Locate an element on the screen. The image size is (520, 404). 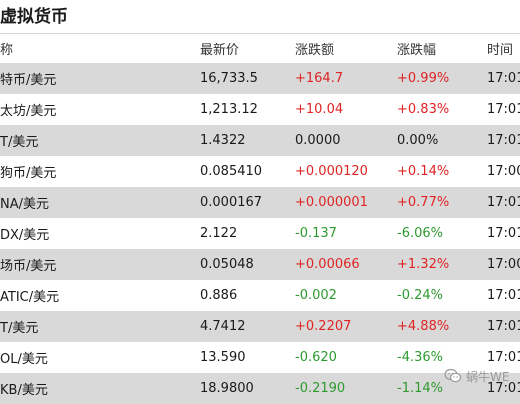
table-row: OL/美元 13.590 -0.620 -4.36% 17:01 is located at coordinates (260, 357).